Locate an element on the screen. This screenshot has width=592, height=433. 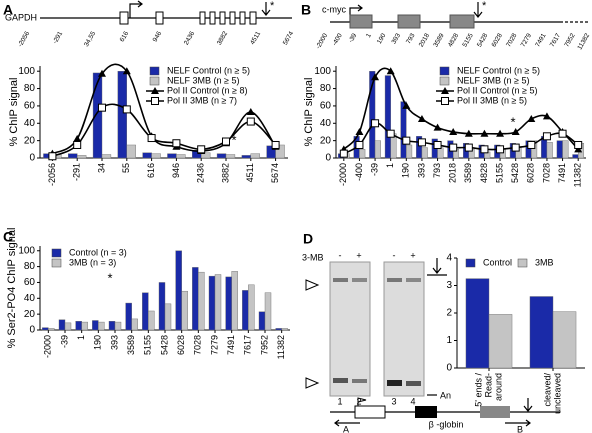
position-label: 6028 is located at coordinates (497, 40).